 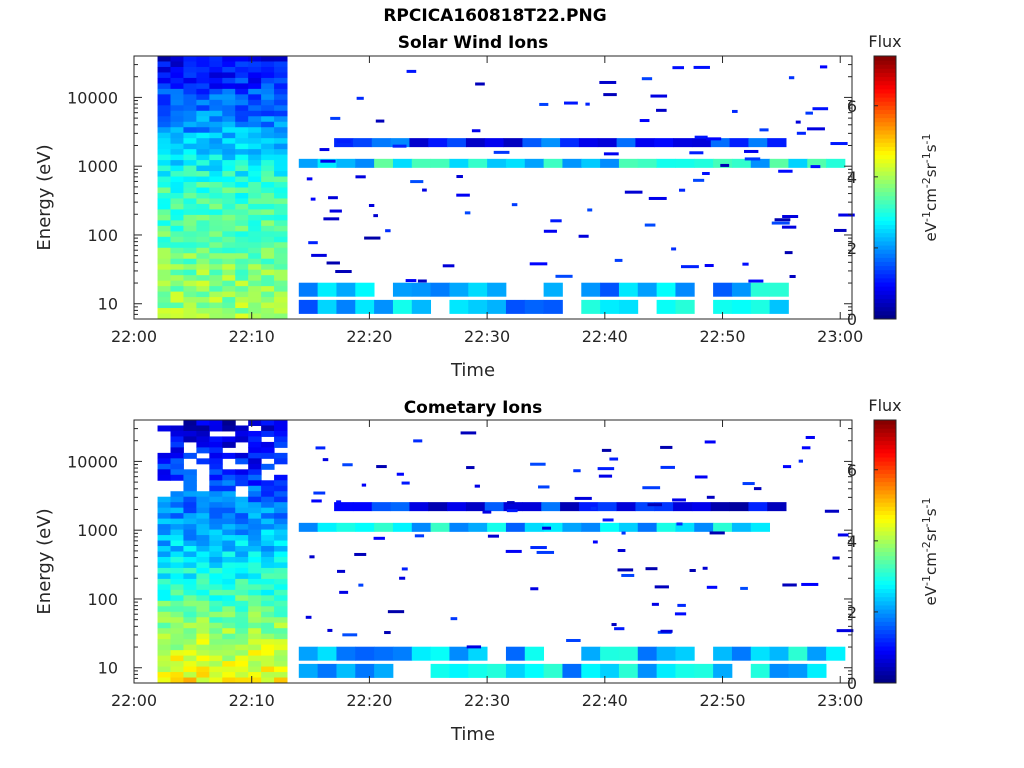 I want to click on figure-title: RPCICA160818T22.PNG, so click(x=495, y=16).